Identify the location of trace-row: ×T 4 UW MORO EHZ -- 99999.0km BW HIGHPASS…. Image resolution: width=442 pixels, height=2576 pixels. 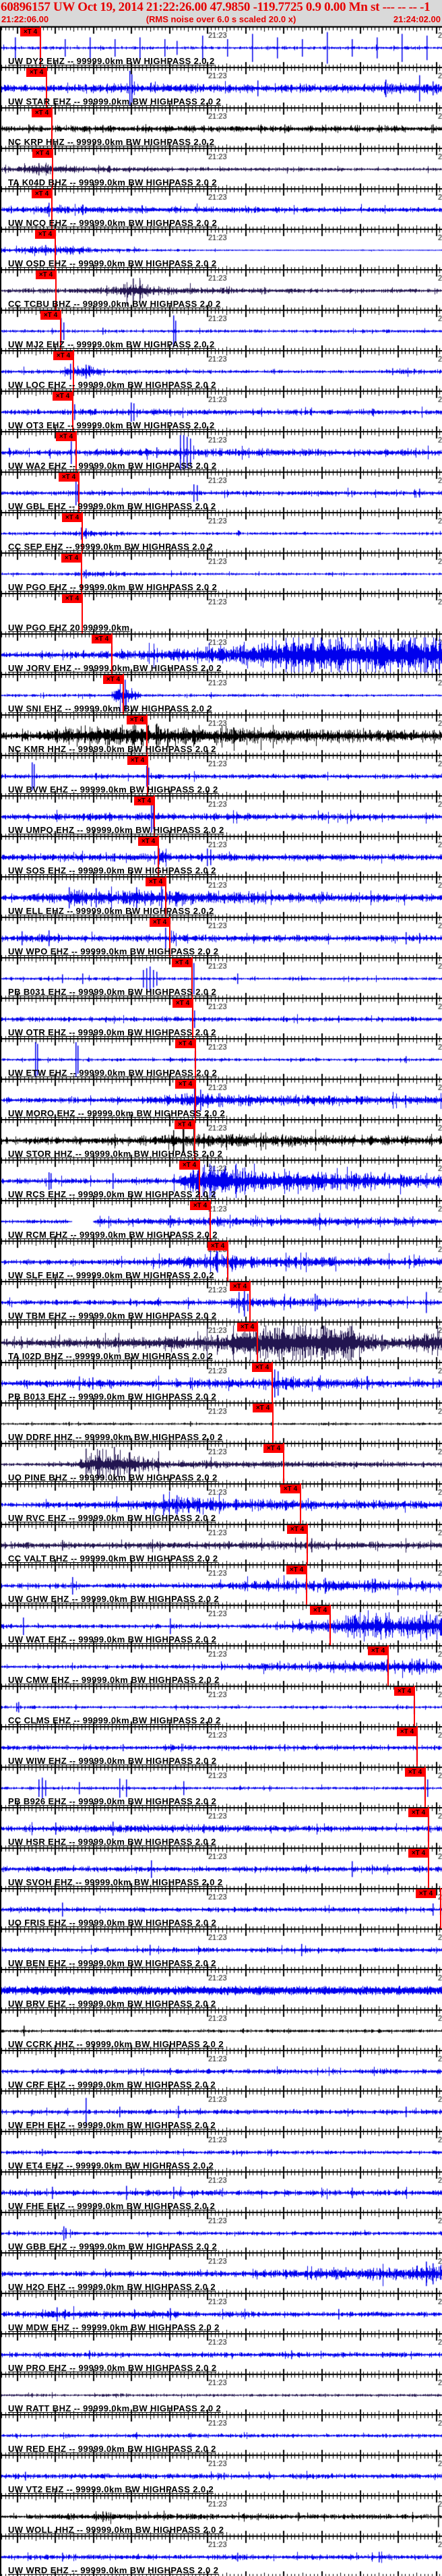
(222, 1099).